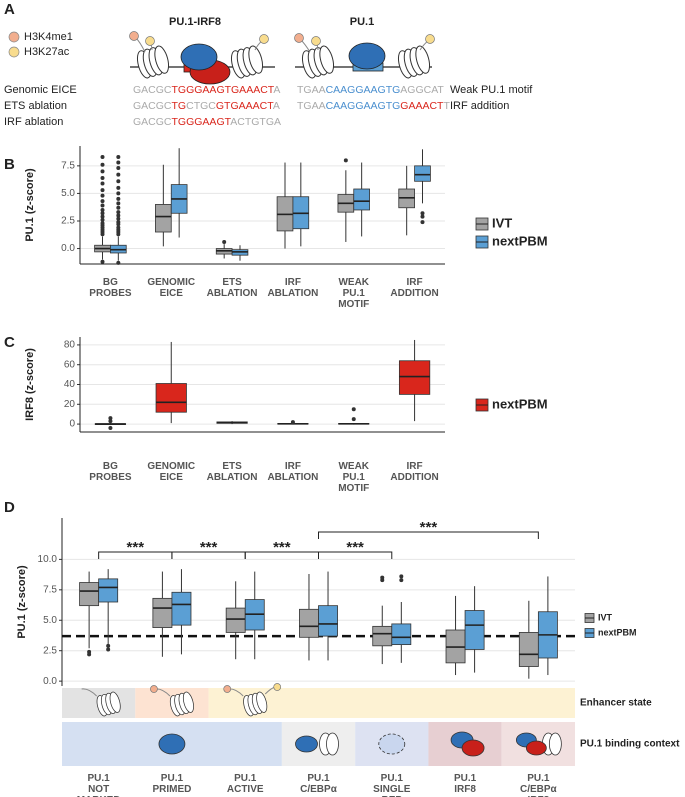  What do you see at coordinates (232, 466) in the screenshot?
I see `x-tick-line: ETS` at bounding box center [232, 466].